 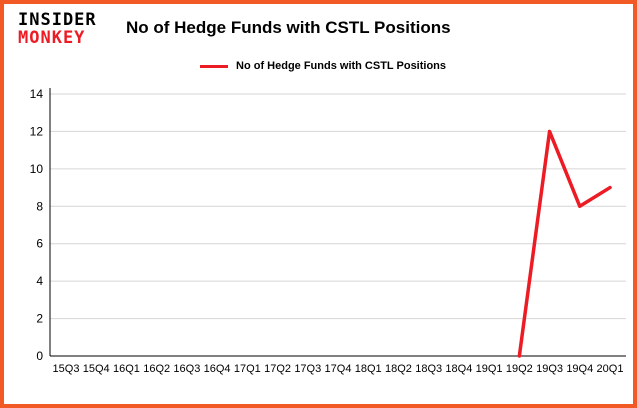 What do you see at coordinates (156, 369) in the screenshot?
I see `x-tick-label: 16Q2` at bounding box center [156, 369].